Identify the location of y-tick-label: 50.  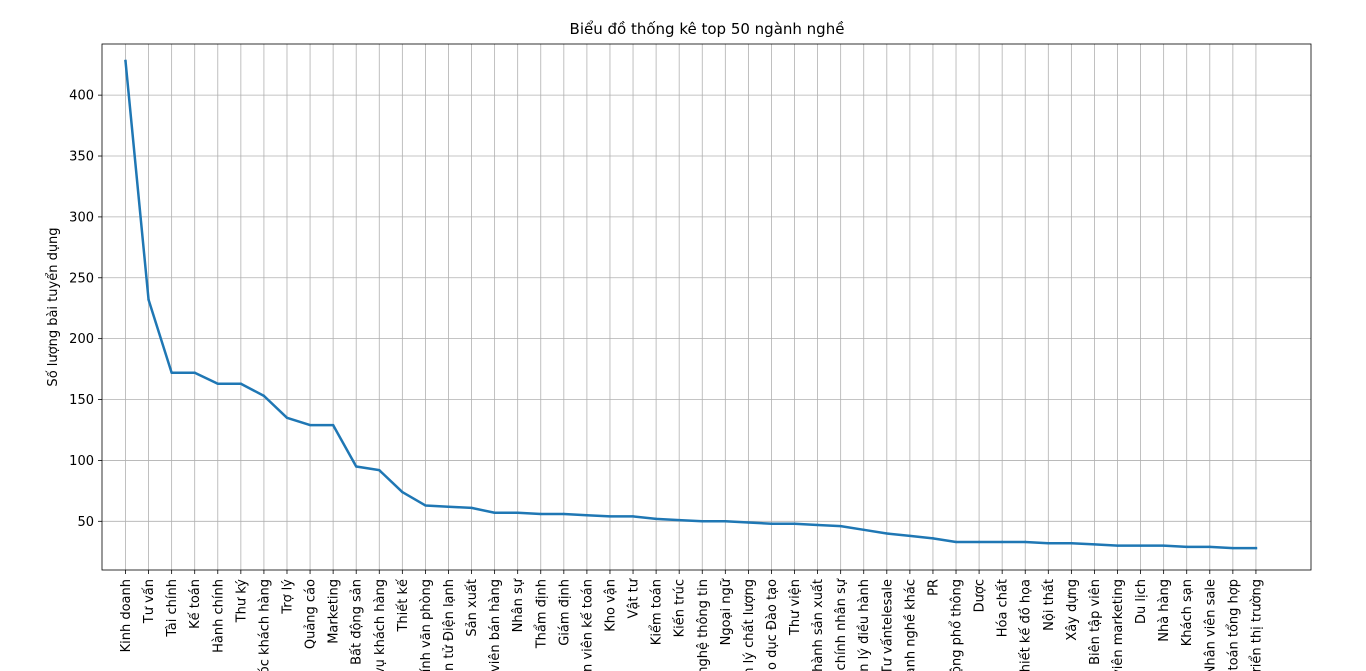
(85, 522).